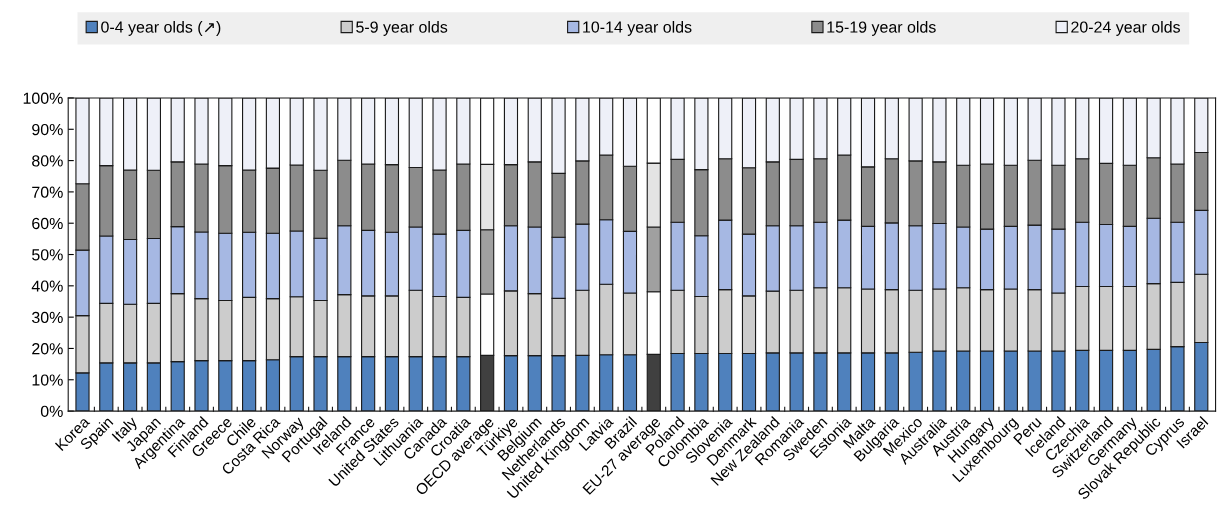  Describe the element at coordinates (47, 129) in the screenshot. I see `y-tick-label: 90%` at that location.